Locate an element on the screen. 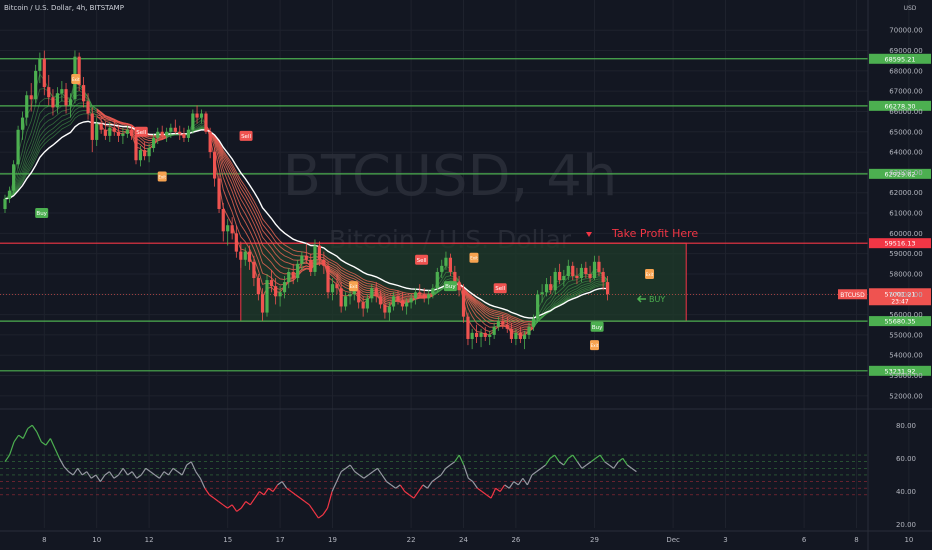  level-price-label: 62929.62 is located at coordinates (899, 174).